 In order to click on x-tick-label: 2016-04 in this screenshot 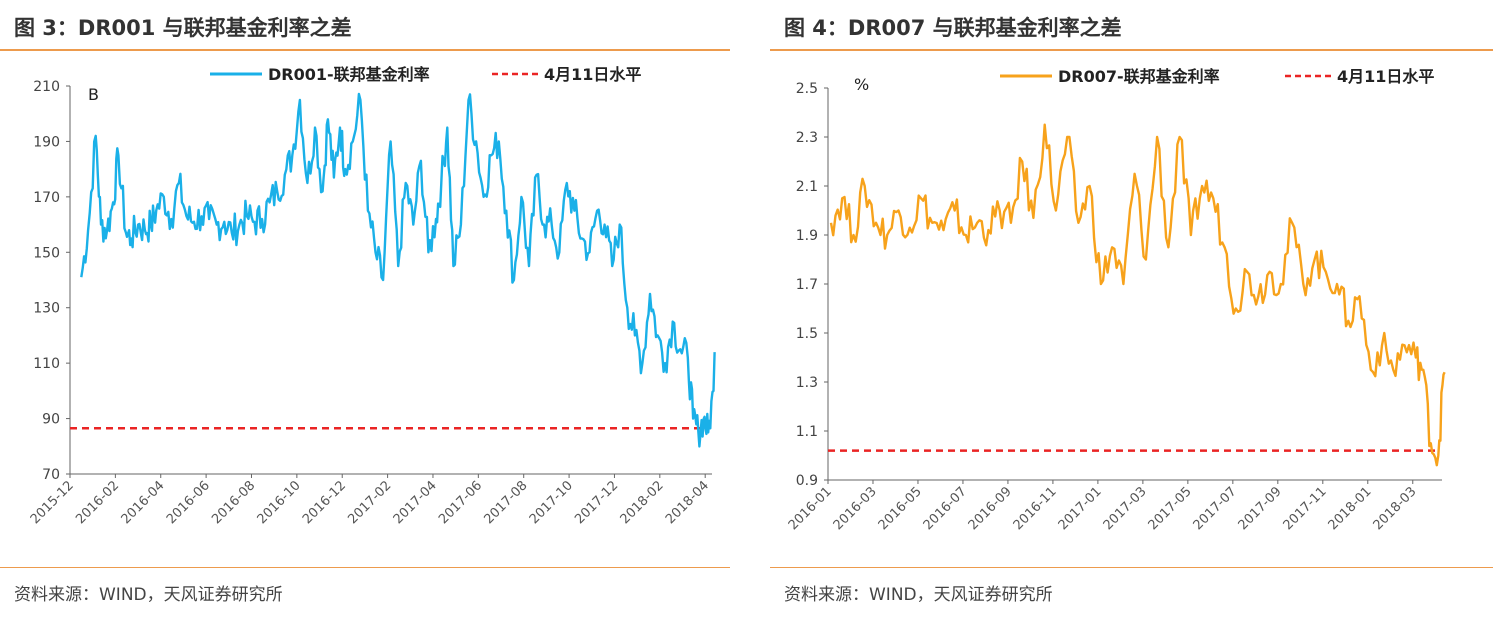, I will do `click(143, 502)`.